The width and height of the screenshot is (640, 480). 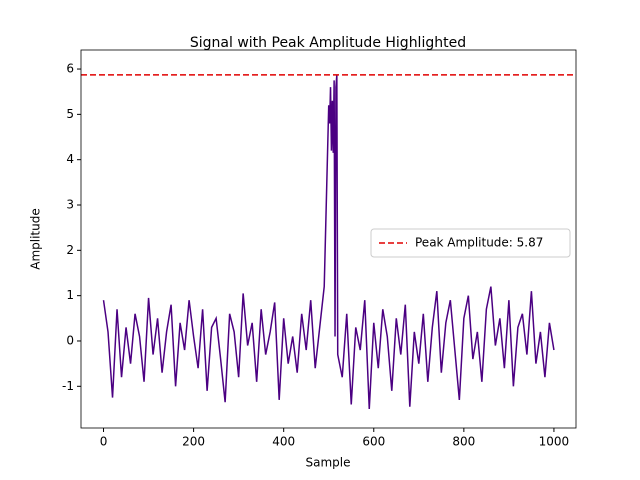 I want to click on legend-box, so click(x=470, y=243).